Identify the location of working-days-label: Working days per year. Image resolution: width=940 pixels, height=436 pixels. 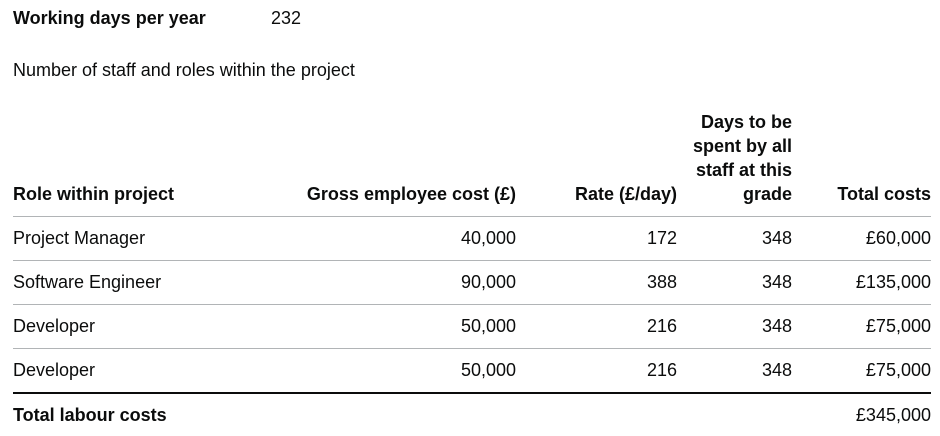
(109, 18).